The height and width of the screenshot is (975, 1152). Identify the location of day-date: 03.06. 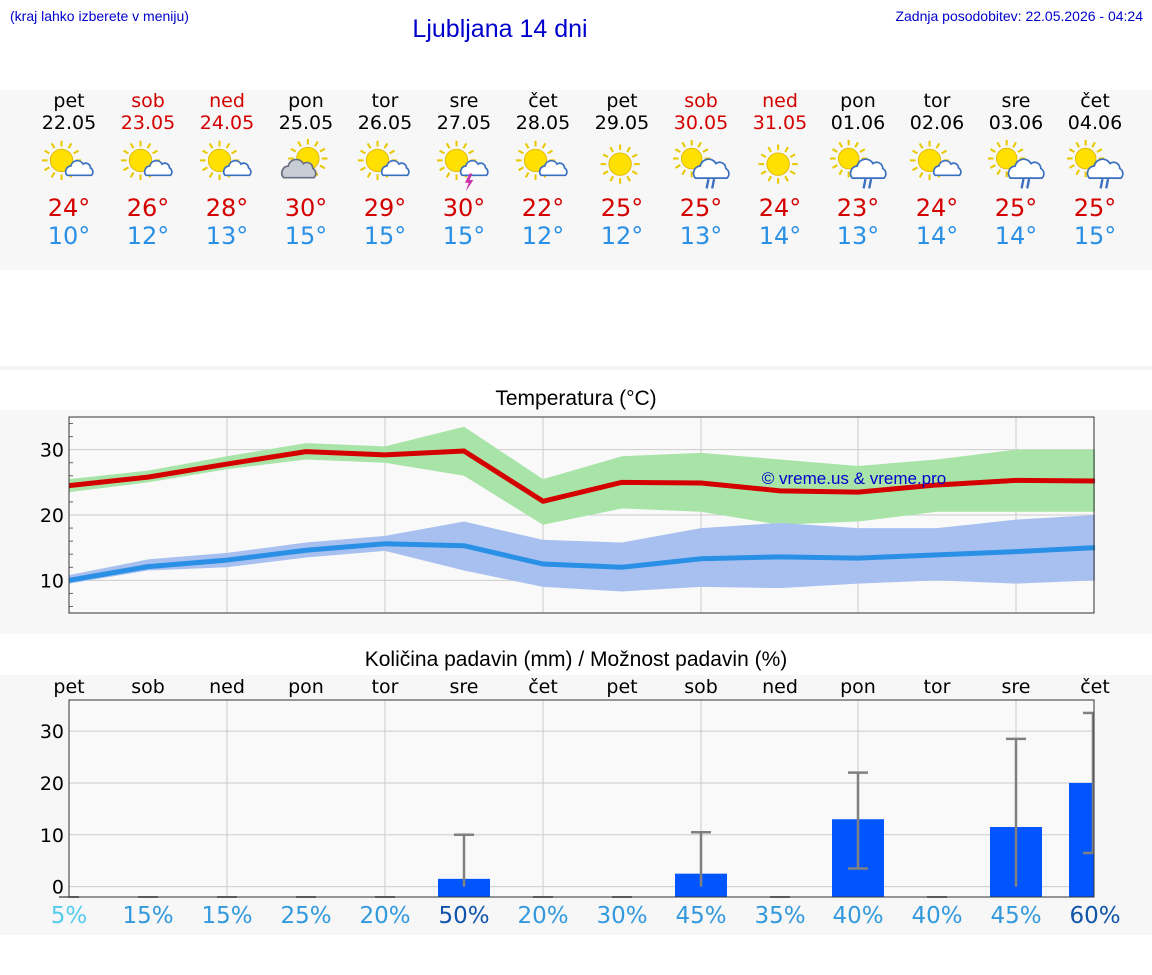
(1016, 123).